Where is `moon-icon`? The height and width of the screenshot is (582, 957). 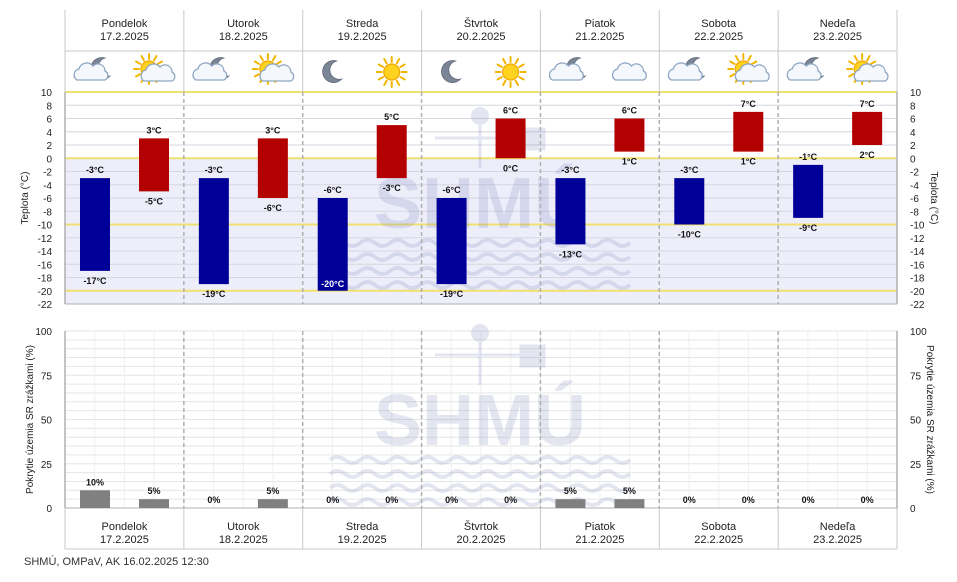
moon-icon is located at coordinates (332, 71).